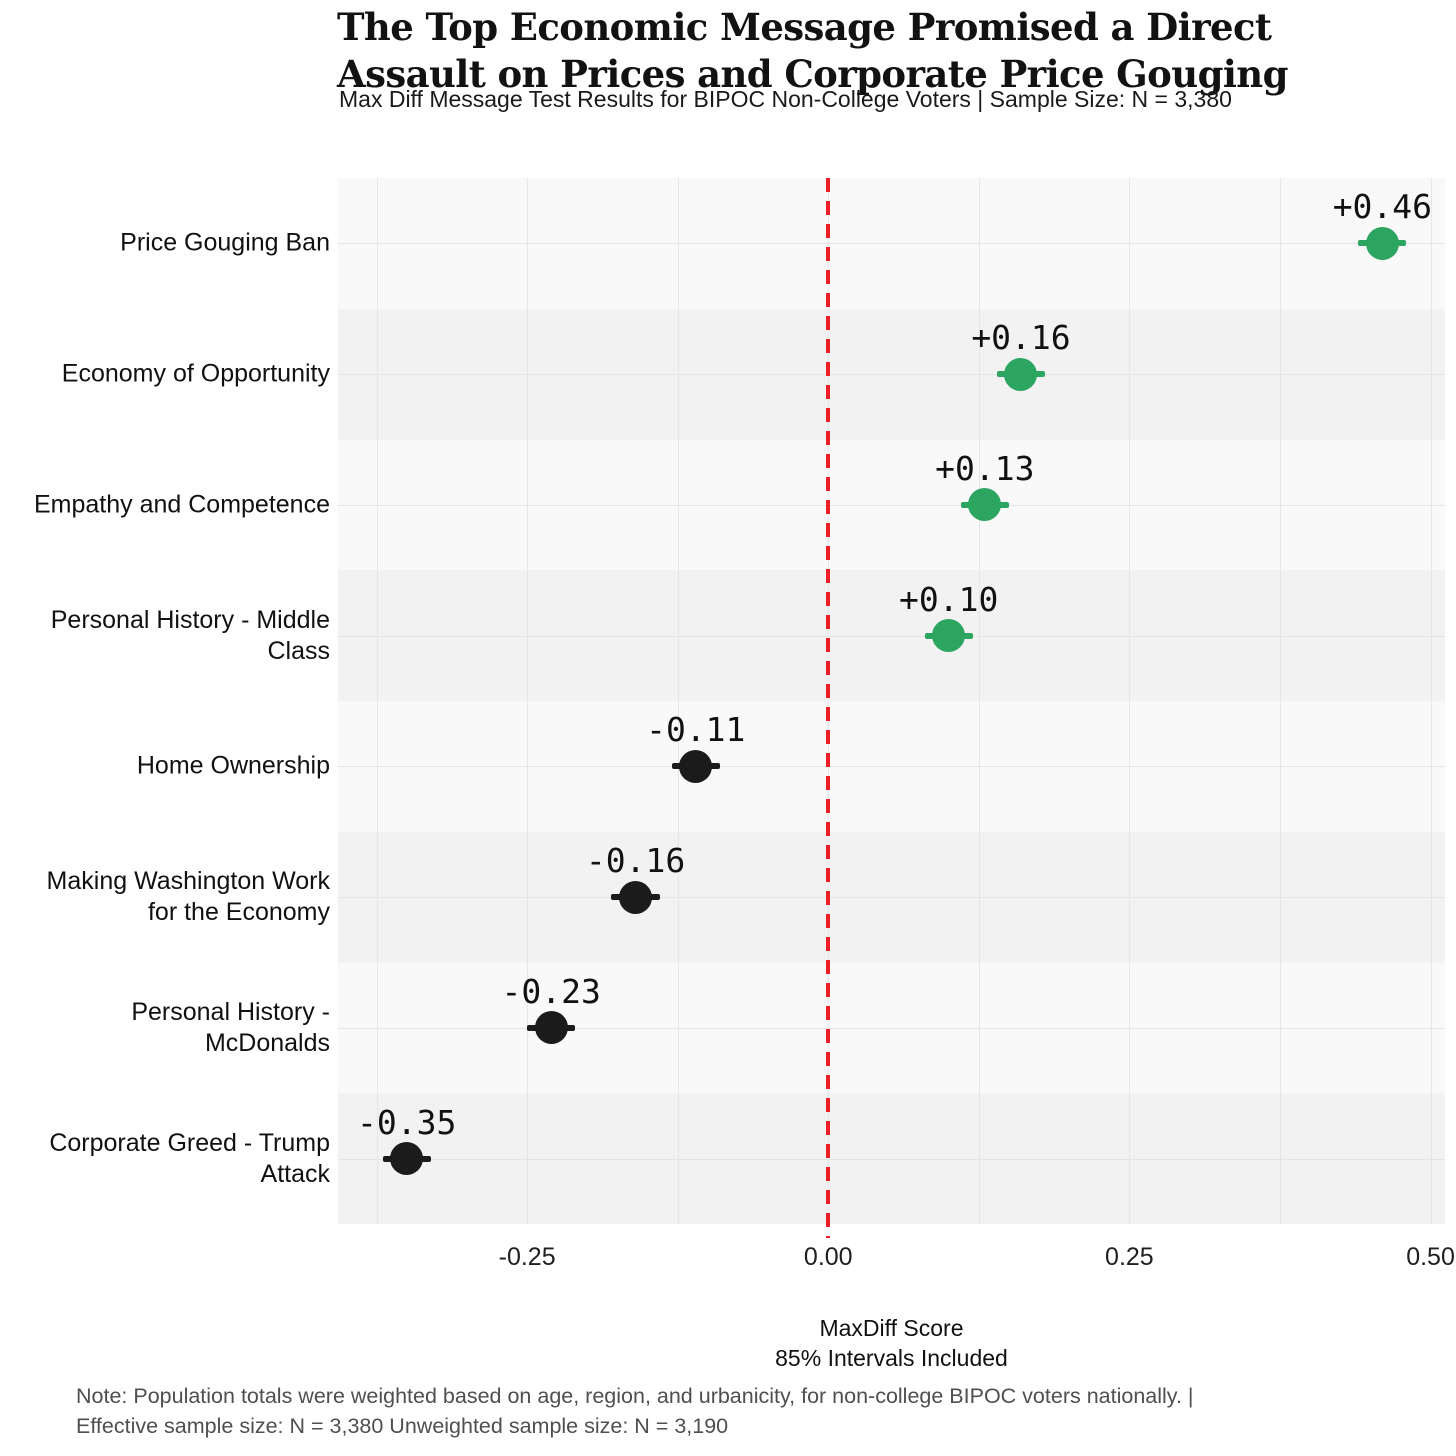 The height and width of the screenshot is (1456, 1456). What do you see at coordinates (635, 861) in the screenshot?
I see `value-label: -0.16` at bounding box center [635, 861].